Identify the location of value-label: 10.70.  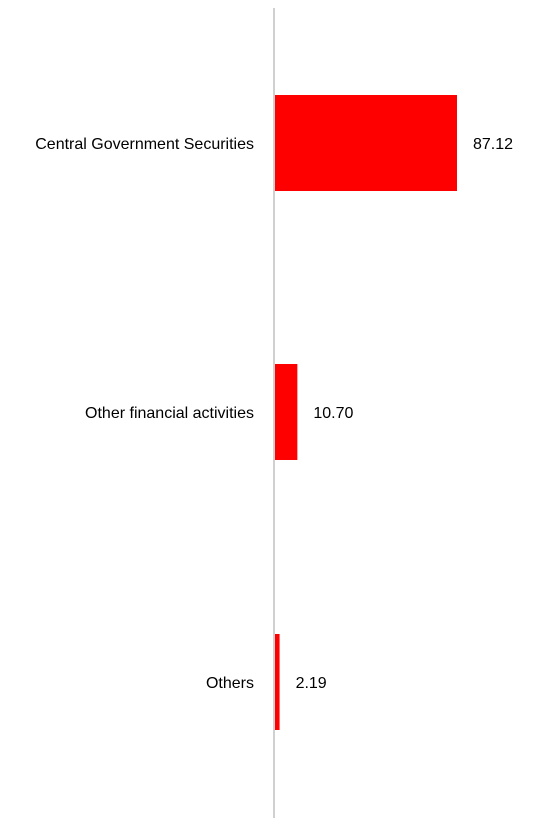
(333, 413).